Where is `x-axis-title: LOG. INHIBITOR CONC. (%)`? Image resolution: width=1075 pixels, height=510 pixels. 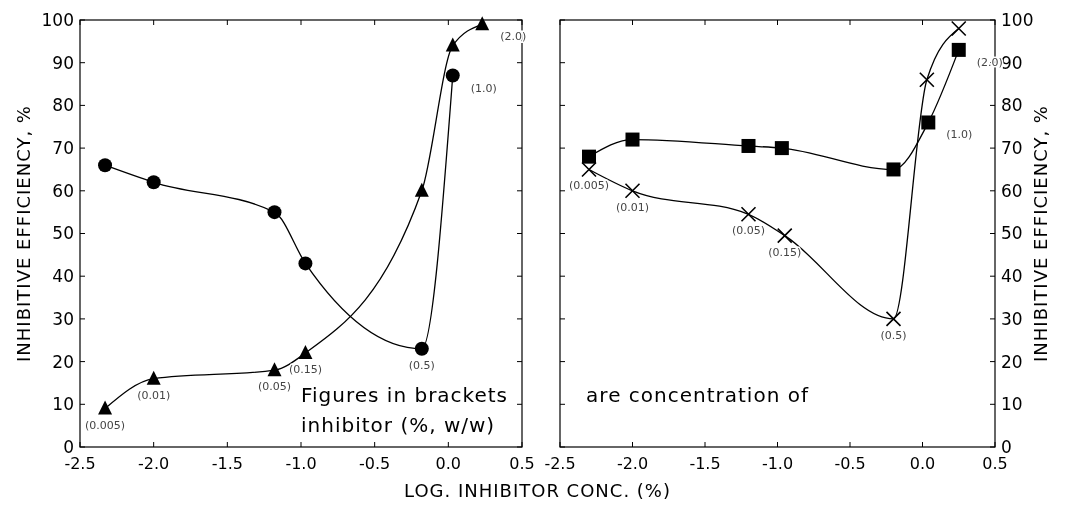
x-axis-title: LOG. INHIBITOR CONC. (%) is located at coordinates (537, 490).